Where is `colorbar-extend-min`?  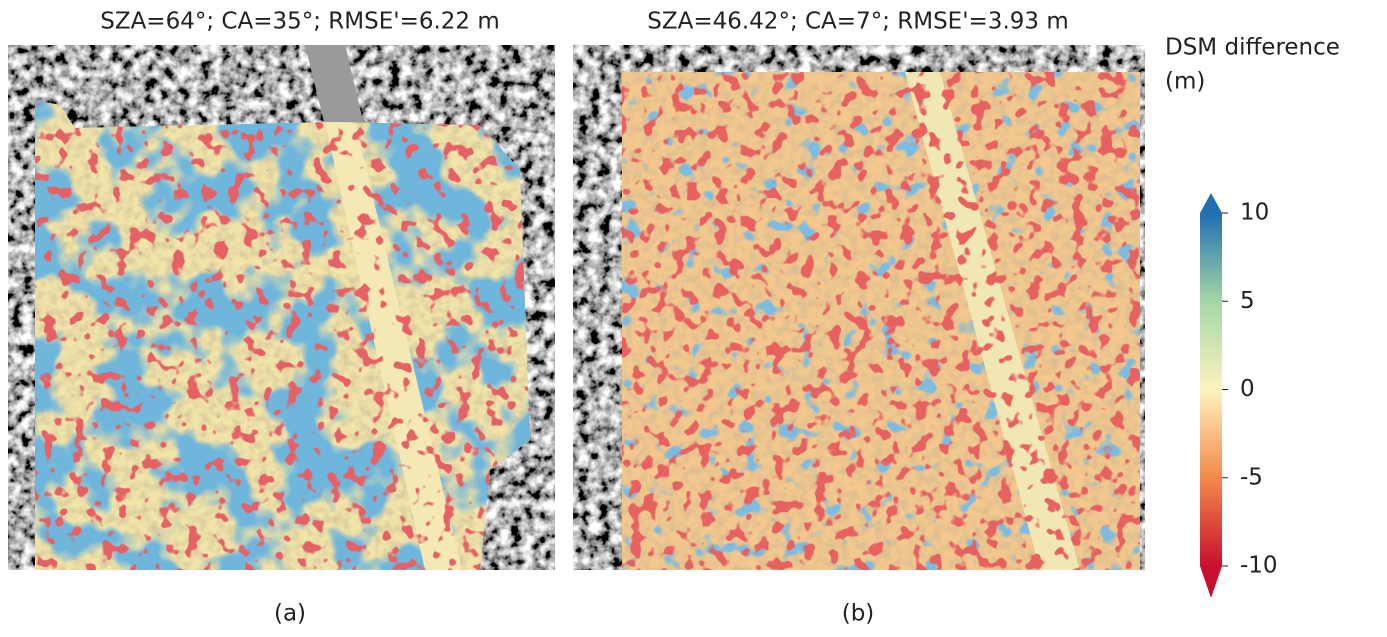
colorbar-extend-min is located at coordinates (1211, 582).